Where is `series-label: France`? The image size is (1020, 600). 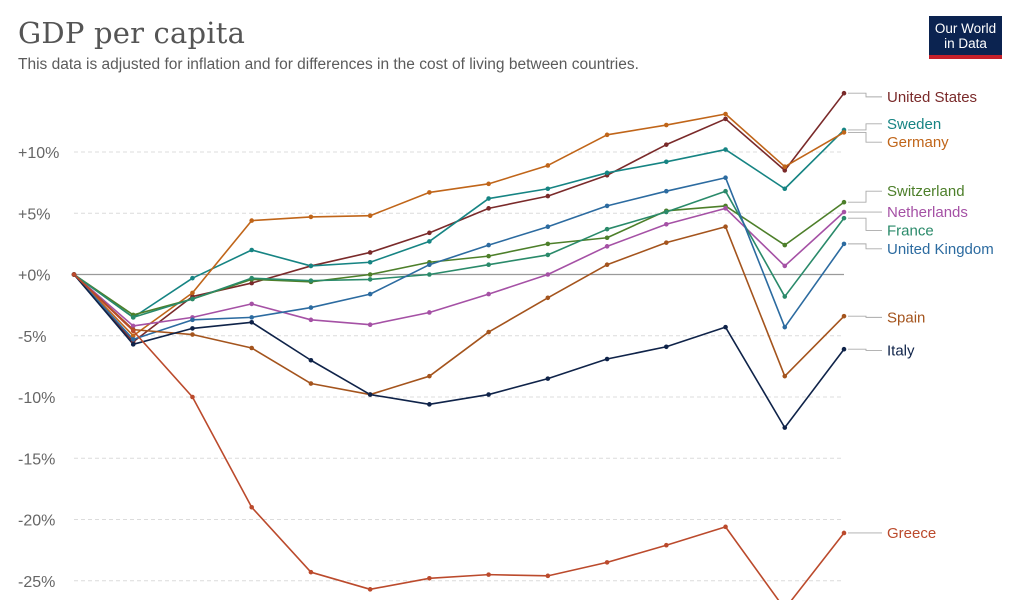 series-label: France is located at coordinates (910, 230).